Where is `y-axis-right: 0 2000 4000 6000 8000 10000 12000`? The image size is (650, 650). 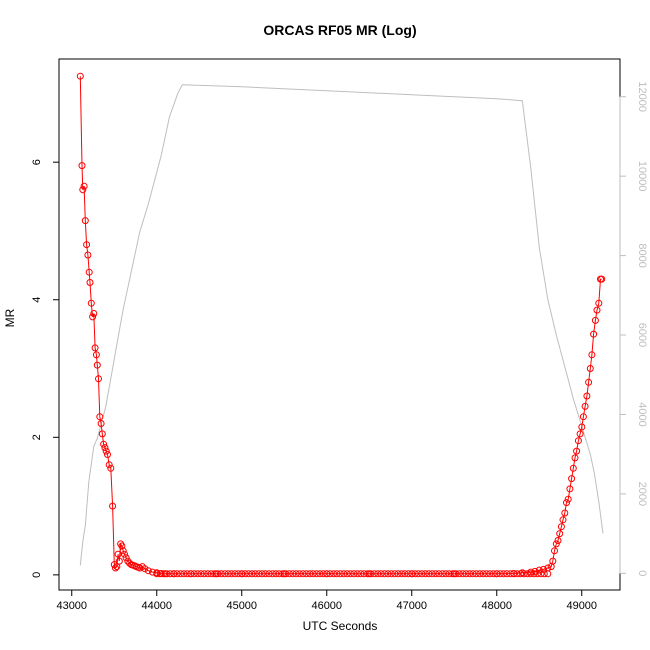
y-axis-right: 0 2000 4000 6000 8000 10000 12000 is located at coordinates (633, 328).